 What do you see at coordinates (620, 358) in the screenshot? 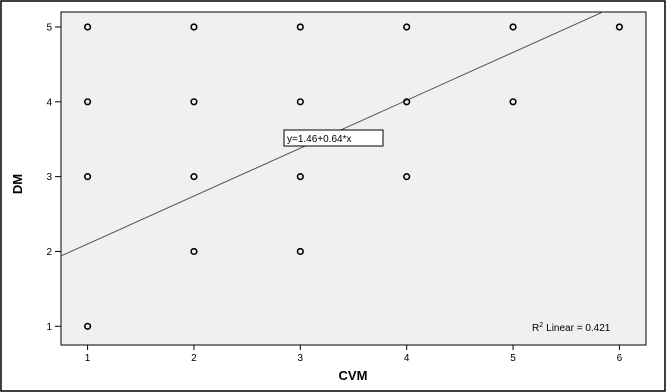
I see `x-tick-label: 6` at bounding box center [620, 358].